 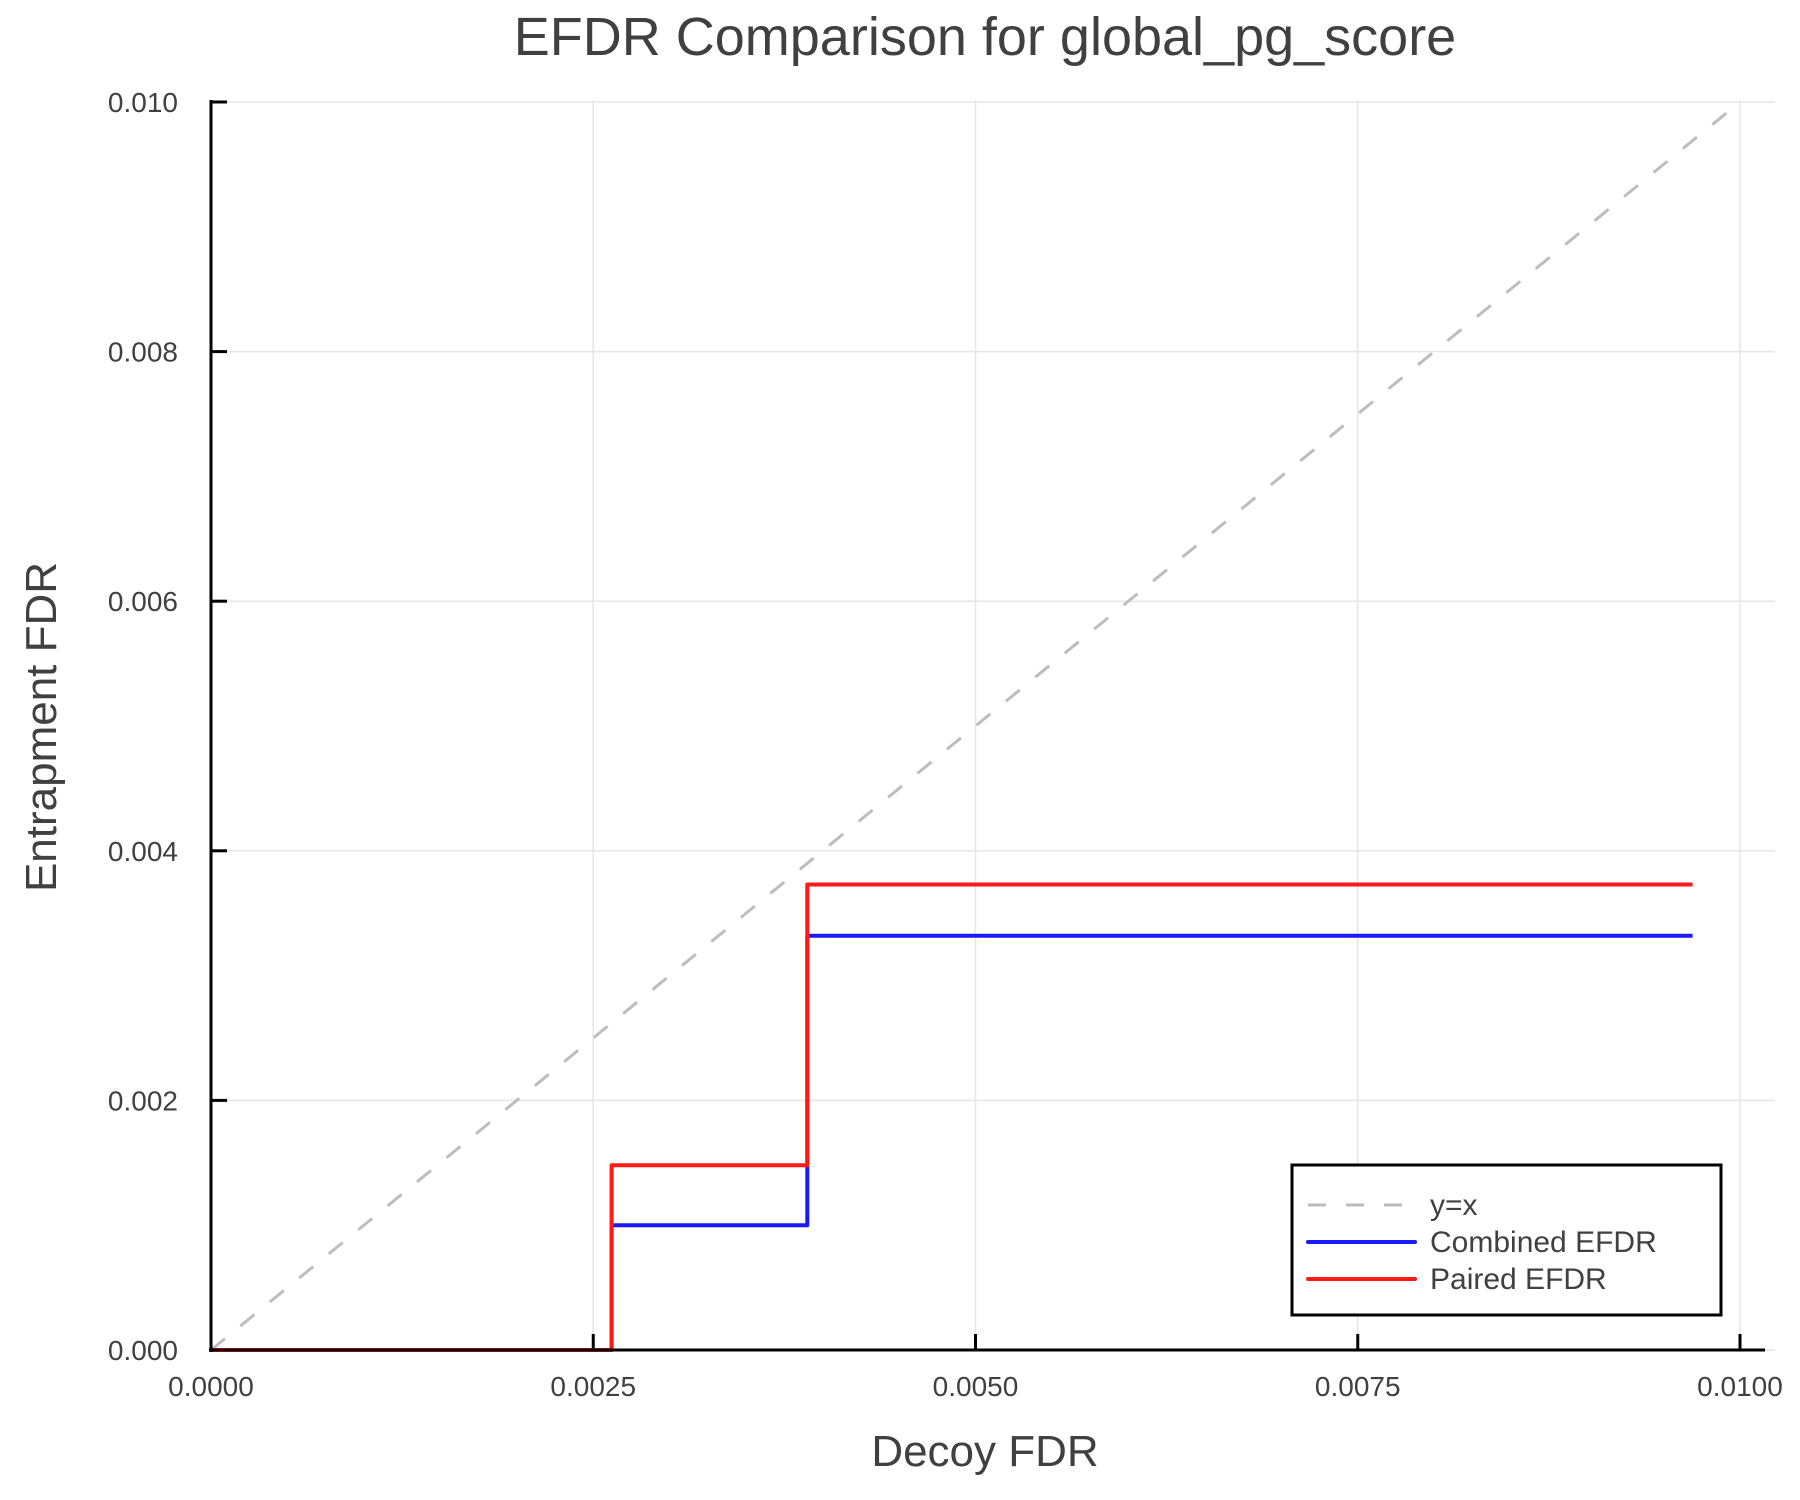 I want to click on x-tick-label: 0.0000, so click(x=211, y=1386).